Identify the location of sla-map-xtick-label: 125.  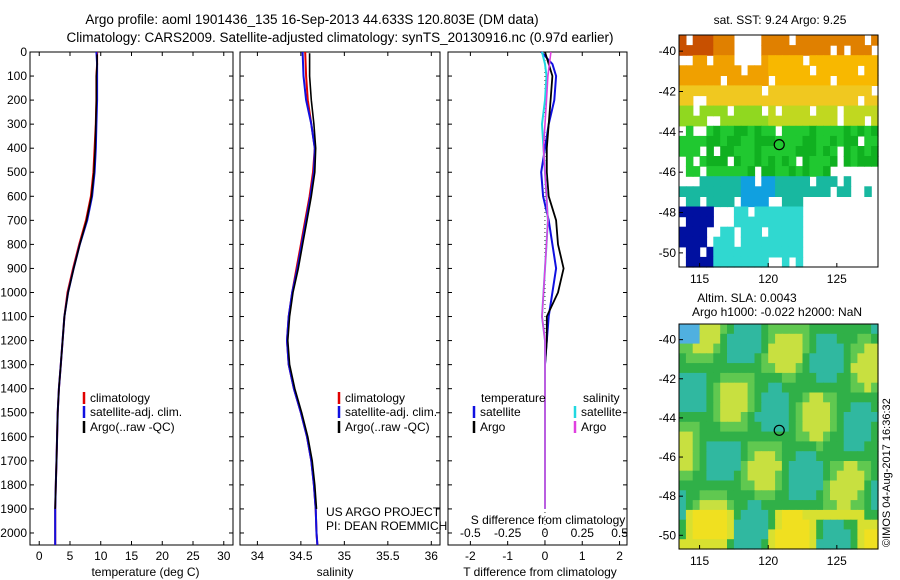
(837, 561).